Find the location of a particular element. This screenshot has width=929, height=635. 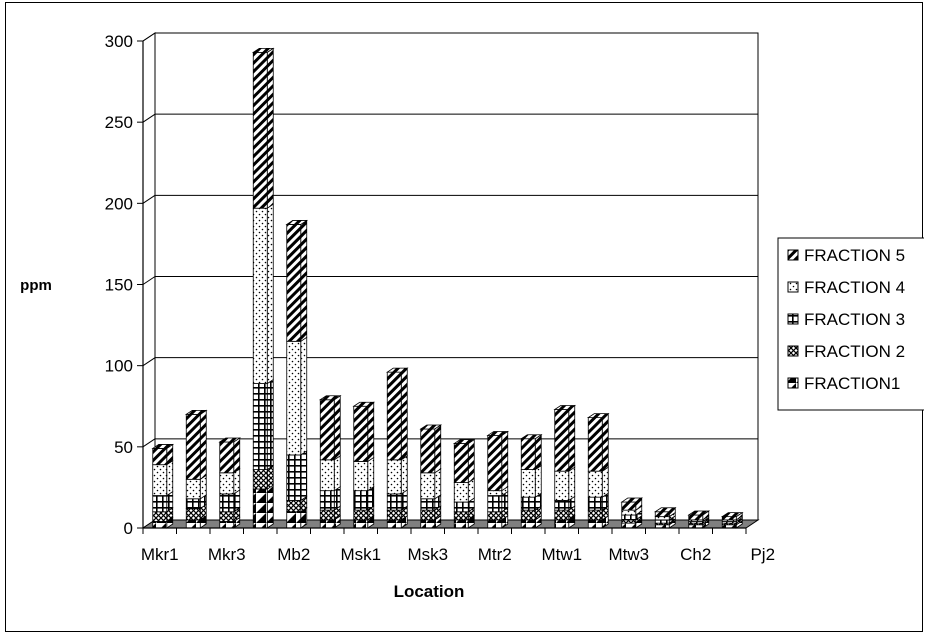

x-tick-label: Msk1 is located at coordinates (360, 554).